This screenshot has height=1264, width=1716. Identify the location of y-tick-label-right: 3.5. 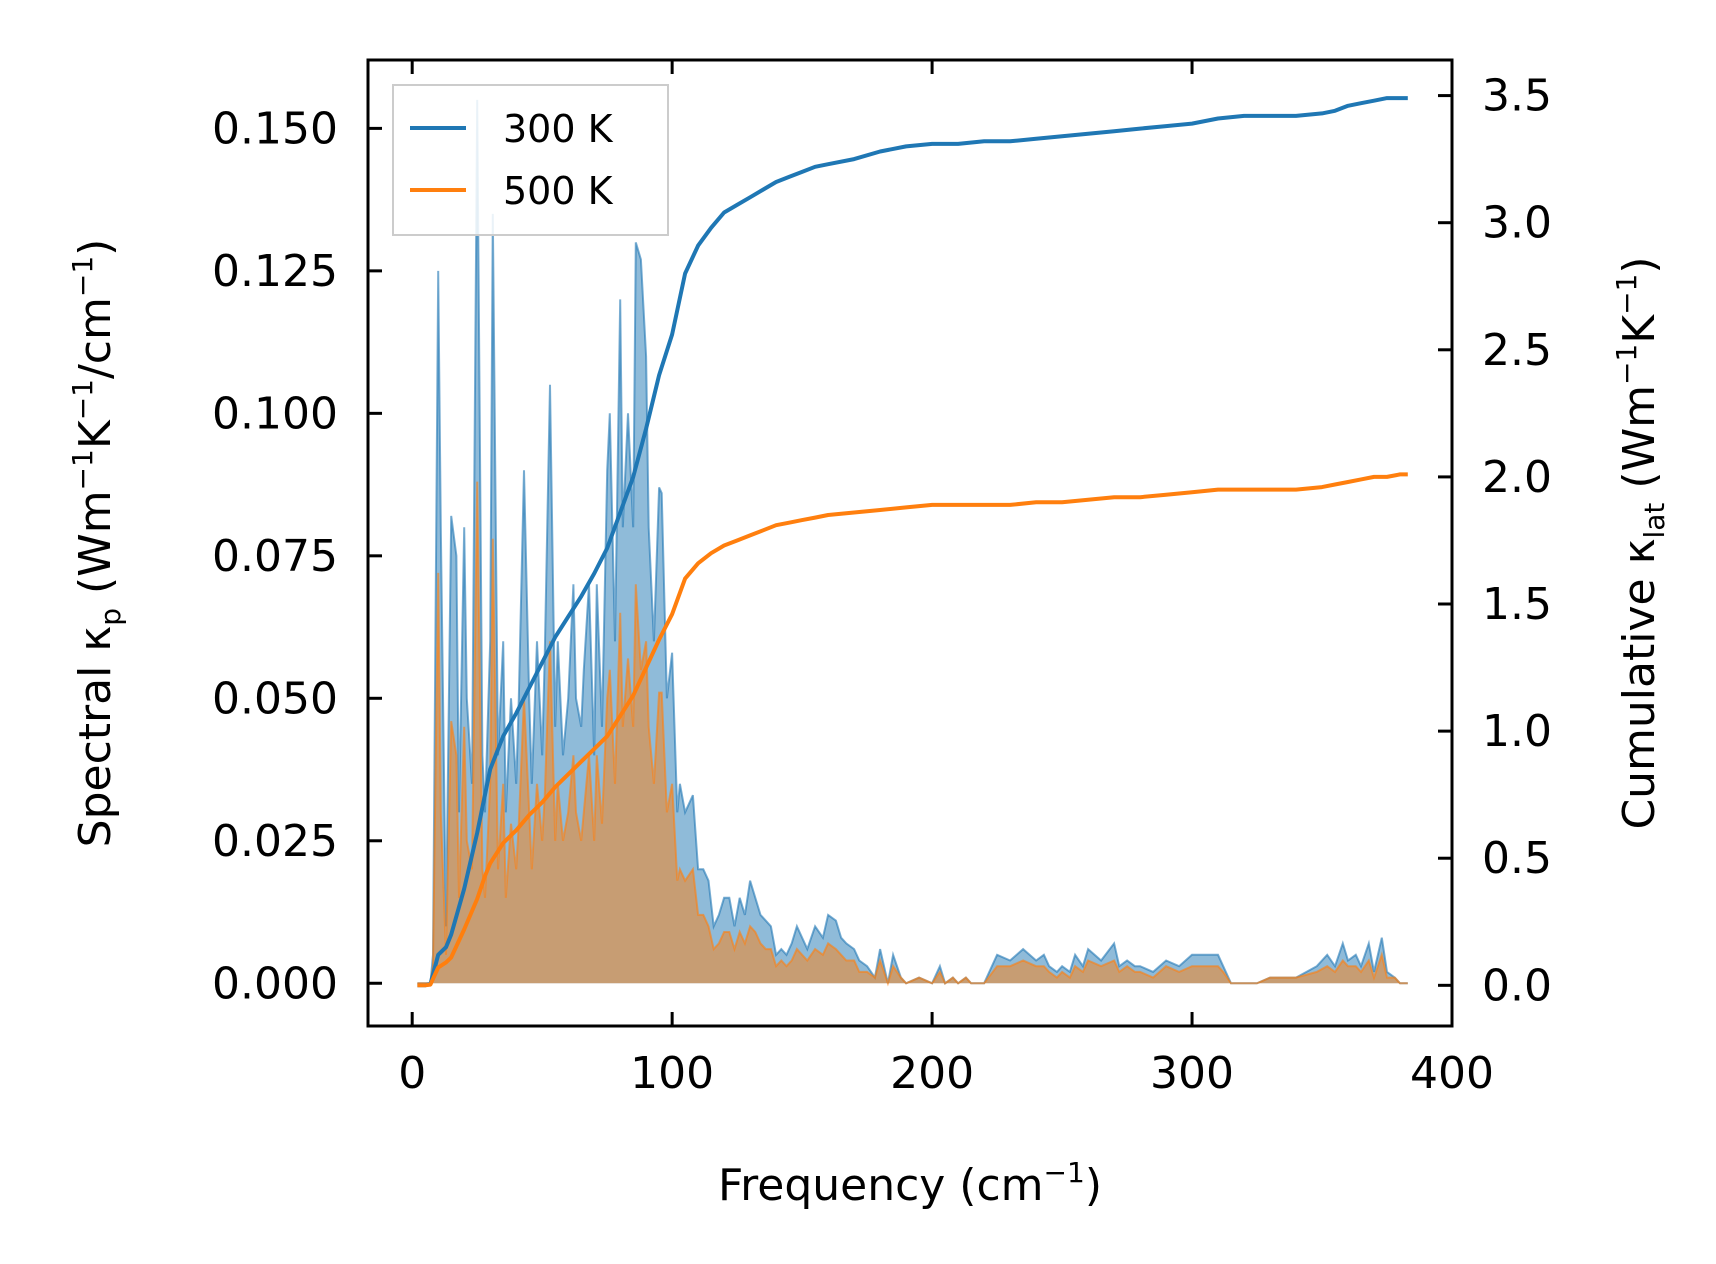
(1517, 96).